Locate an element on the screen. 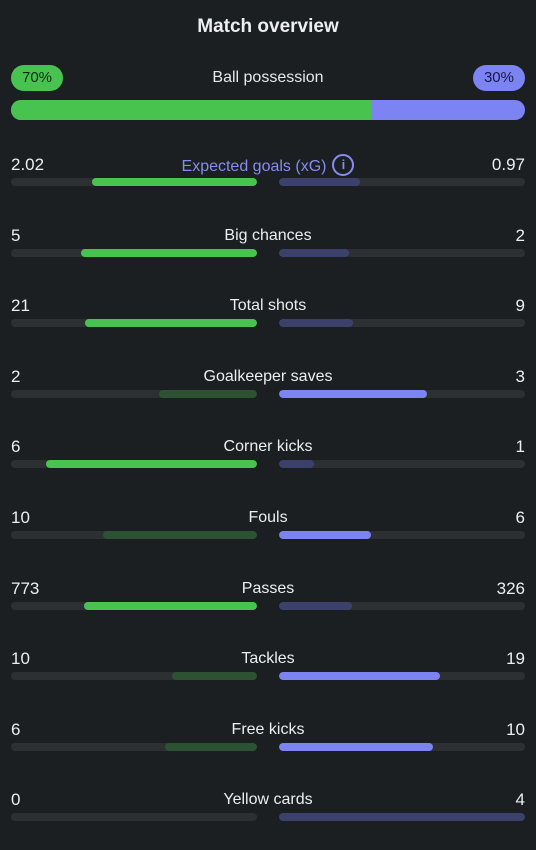  away-value: 3 is located at coordinates (520, 376).